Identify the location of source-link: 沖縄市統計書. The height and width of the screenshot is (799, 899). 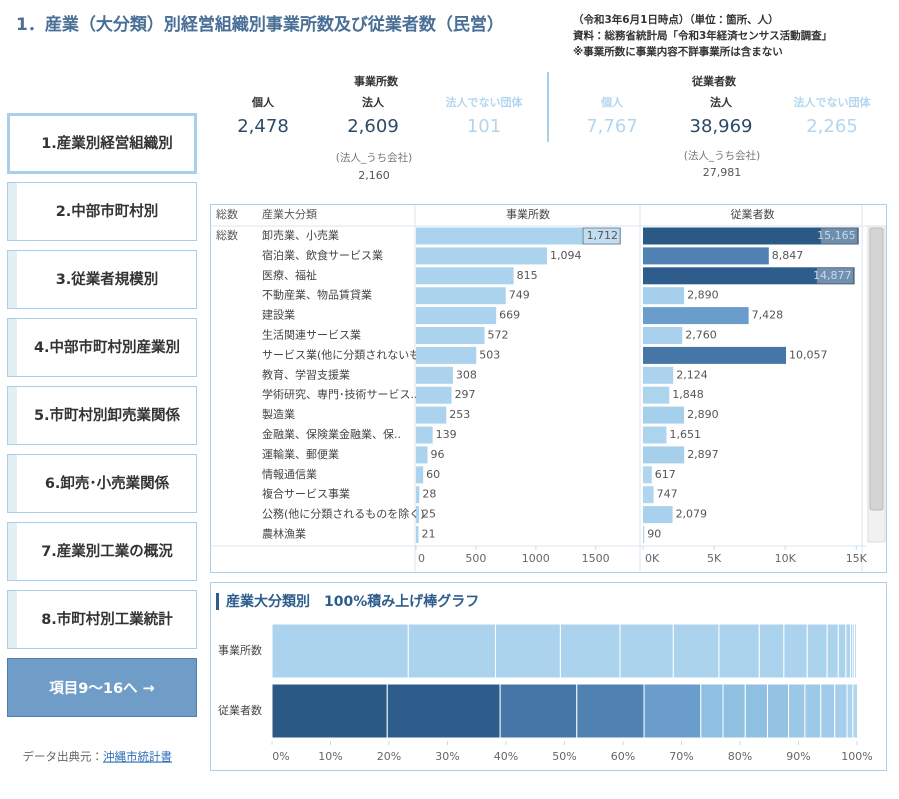
(137, 757).